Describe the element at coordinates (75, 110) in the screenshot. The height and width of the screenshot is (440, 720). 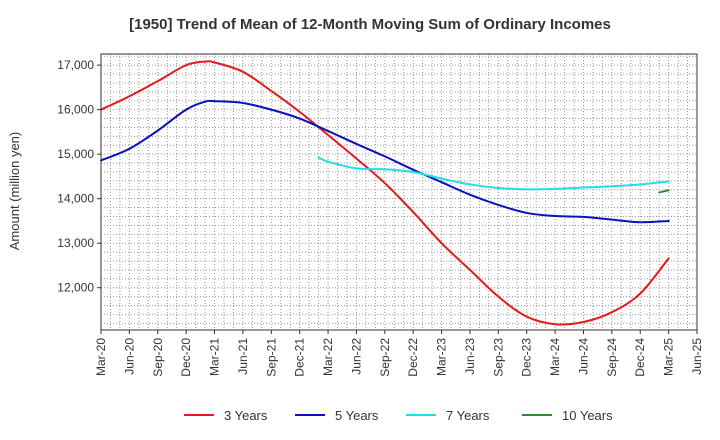
I see `y-tick-label: 16,000` at that location.